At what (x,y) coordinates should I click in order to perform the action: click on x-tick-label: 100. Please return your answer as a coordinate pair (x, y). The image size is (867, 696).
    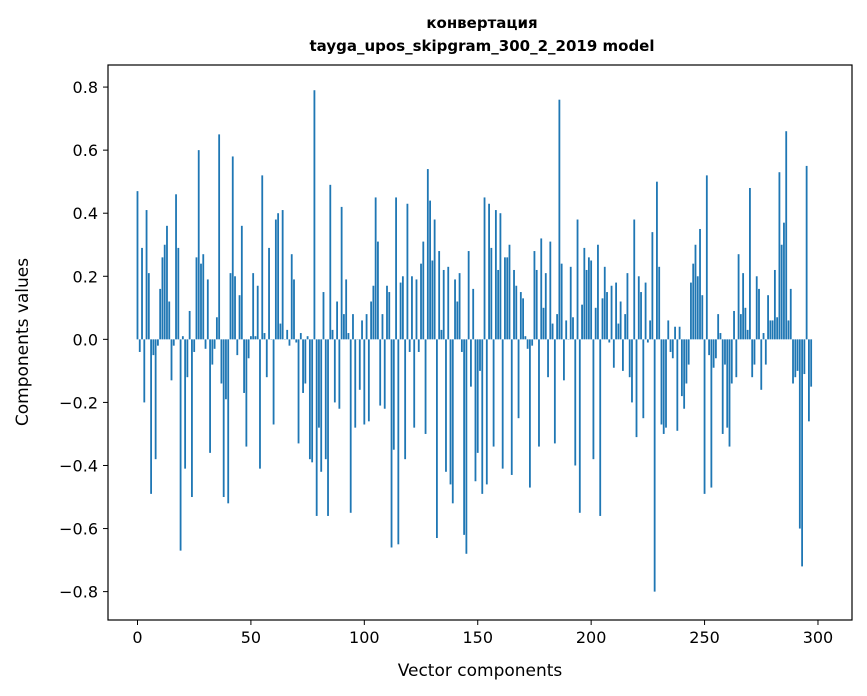
    Looking at the image, I should click on (364, 637).